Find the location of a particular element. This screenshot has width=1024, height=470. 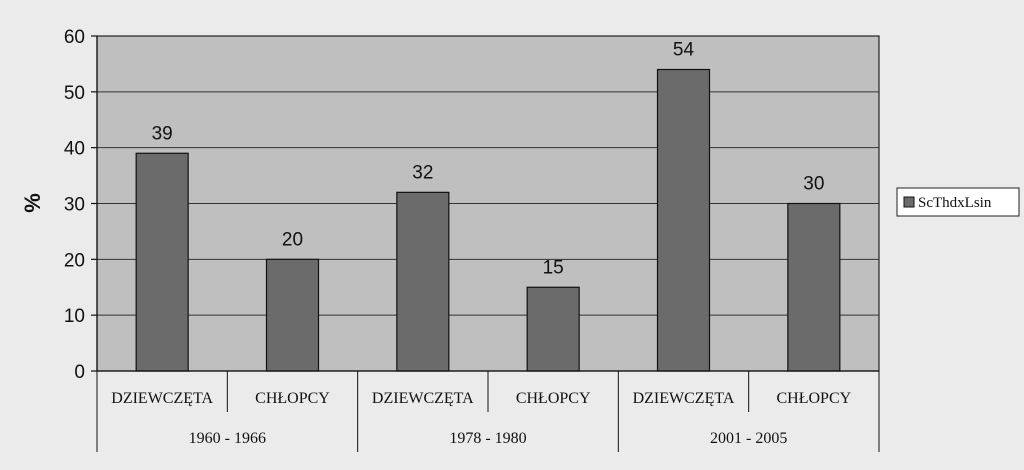

x-group-label: 1960 - 1966 is located at coordinates (227, 438).